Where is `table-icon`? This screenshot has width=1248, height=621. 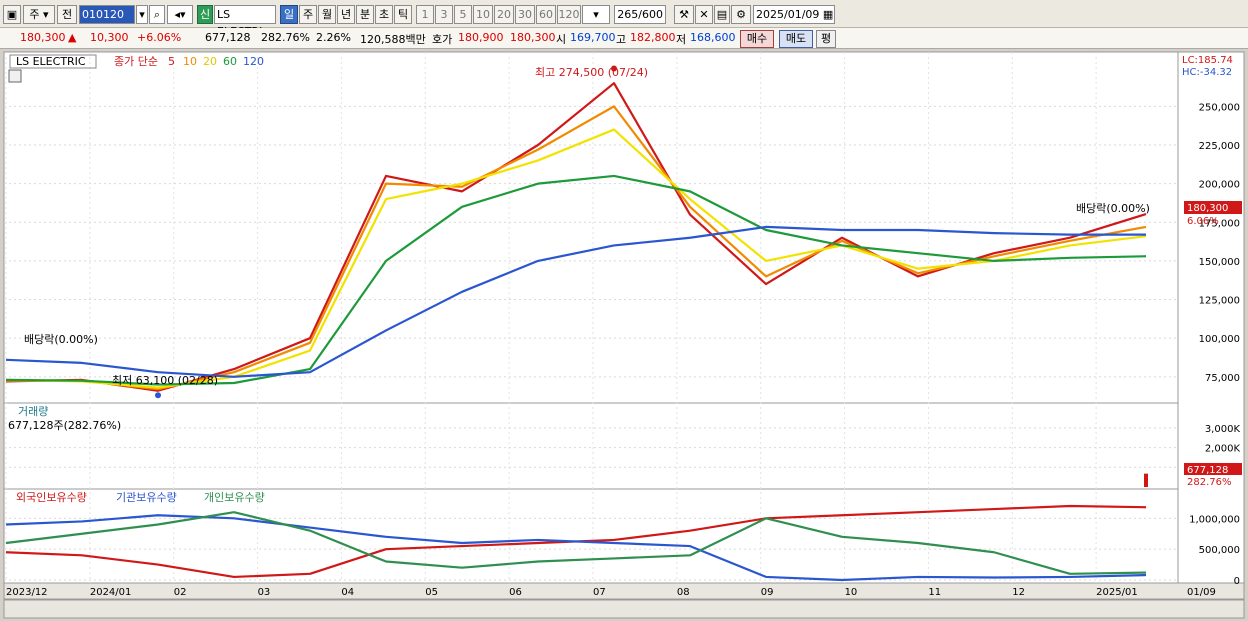 table-icon is located at coordinates (15, 76).